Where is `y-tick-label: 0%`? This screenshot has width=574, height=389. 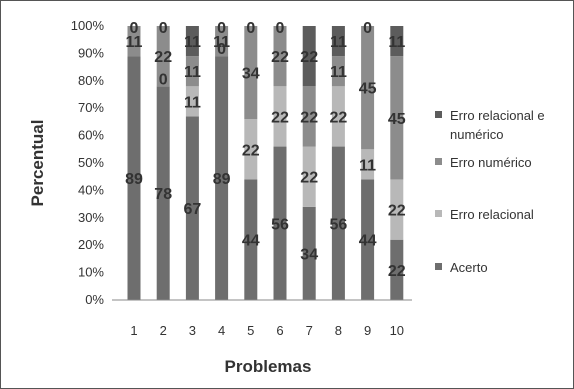
y-tick-label: 0% is located at coordinates (94, 299).